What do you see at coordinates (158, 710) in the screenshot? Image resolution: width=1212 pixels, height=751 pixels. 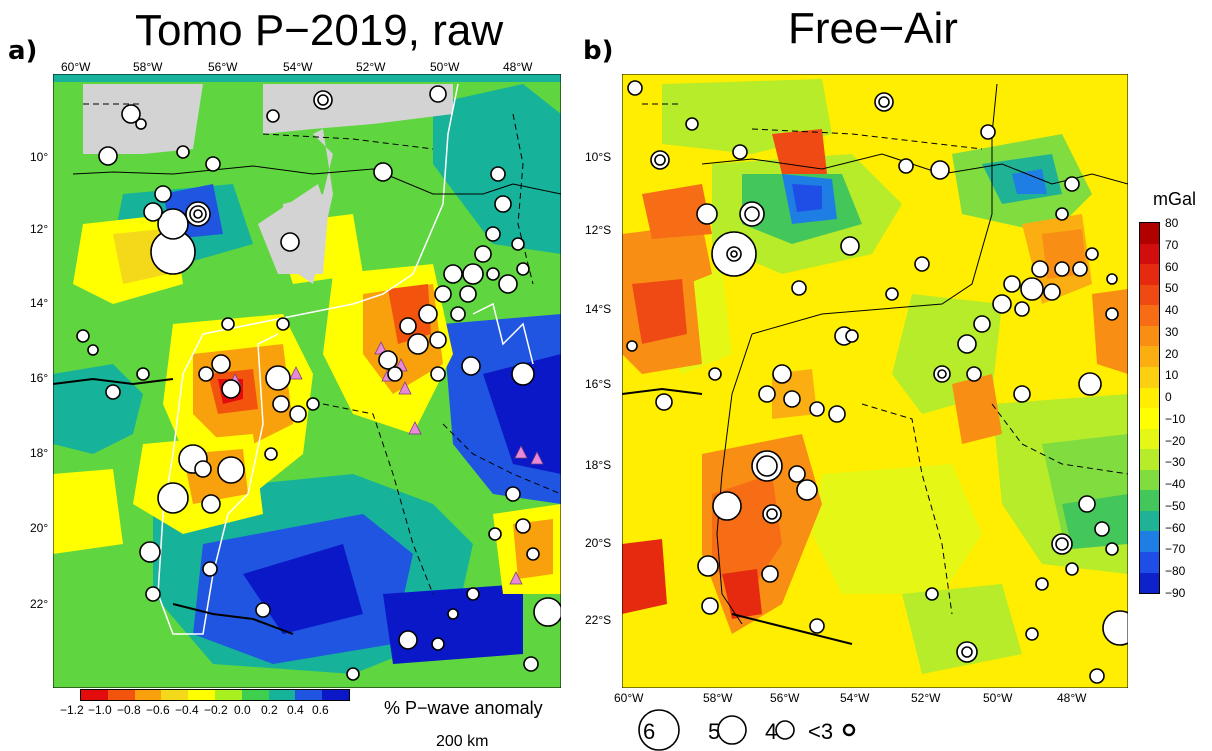 I see `colorbar-tick: −0.6` at bounding box center [158, 710].